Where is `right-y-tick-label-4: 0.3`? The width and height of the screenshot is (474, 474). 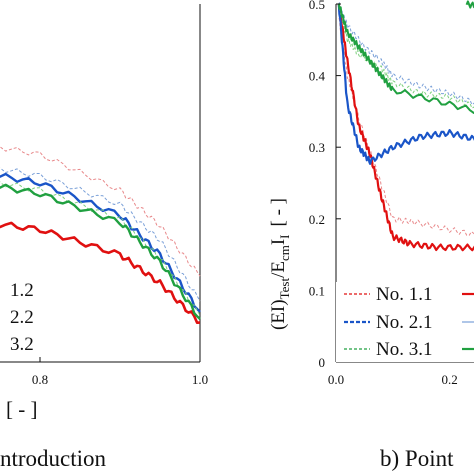 right-y-tick-label-4: 0.3 is located at coordinates (317, 147).